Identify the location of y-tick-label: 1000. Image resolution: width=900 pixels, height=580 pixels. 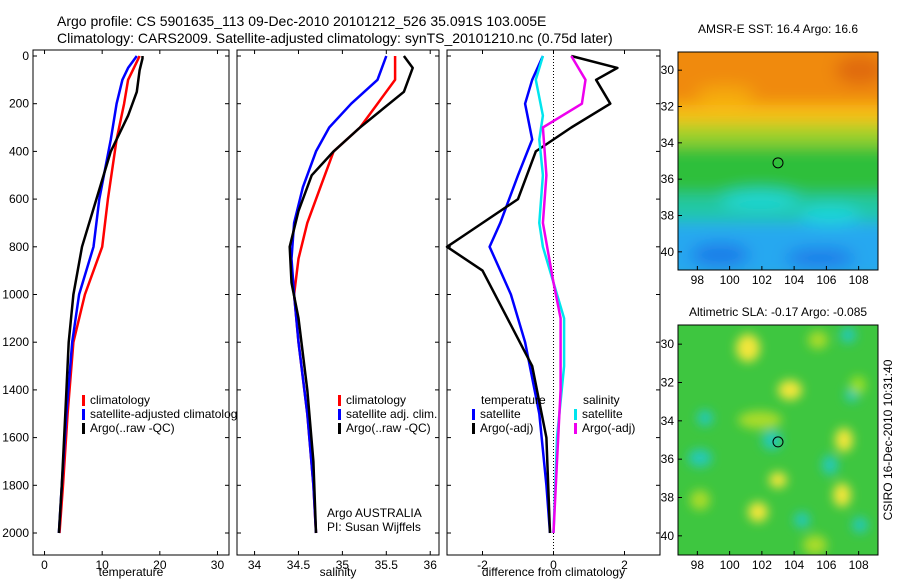
(15, 295).